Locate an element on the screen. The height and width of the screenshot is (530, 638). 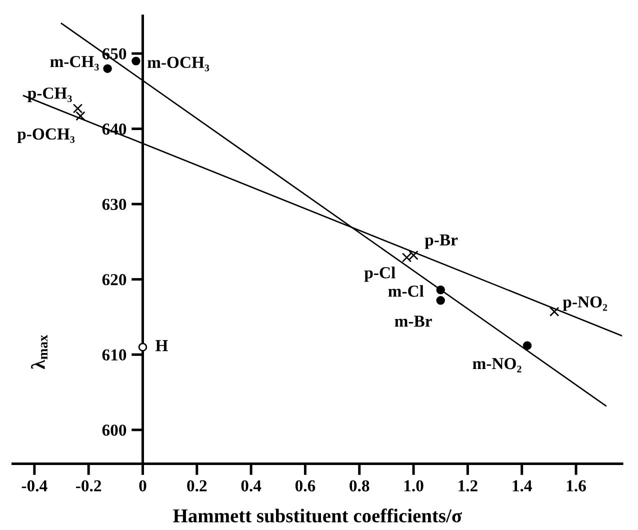
x-axis-title: Hammett substituent coefficients/σ is located at coordinates (317, 515).